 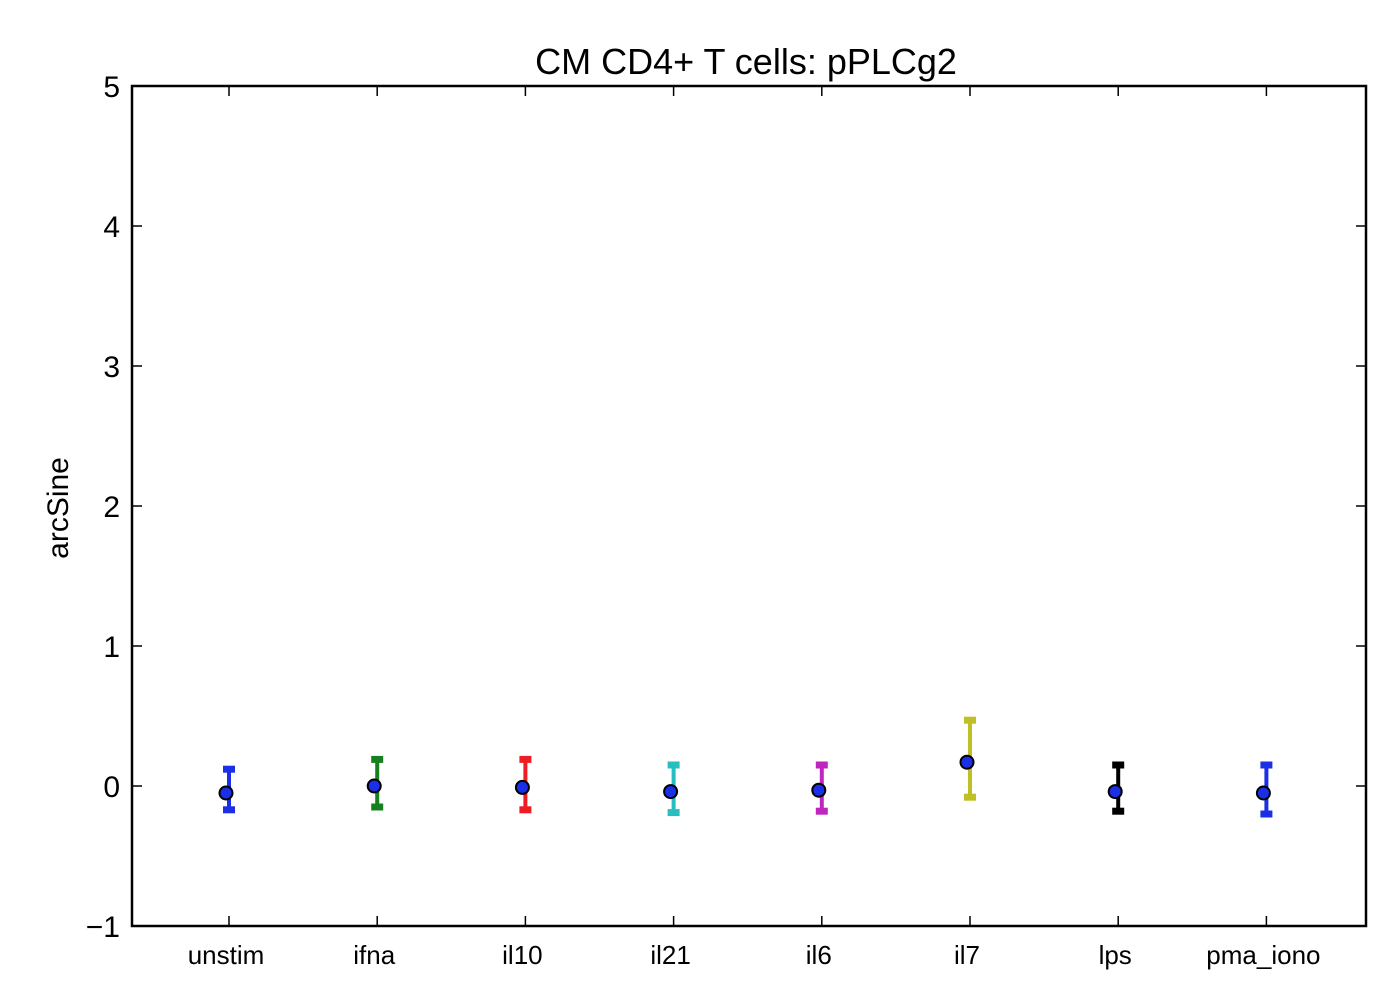 I want to click on data-marks, so click(x=745, y=767).